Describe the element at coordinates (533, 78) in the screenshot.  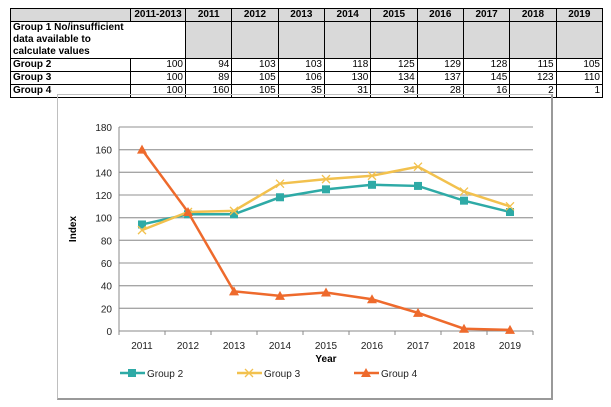
I see `table-cell: 123` at that location.